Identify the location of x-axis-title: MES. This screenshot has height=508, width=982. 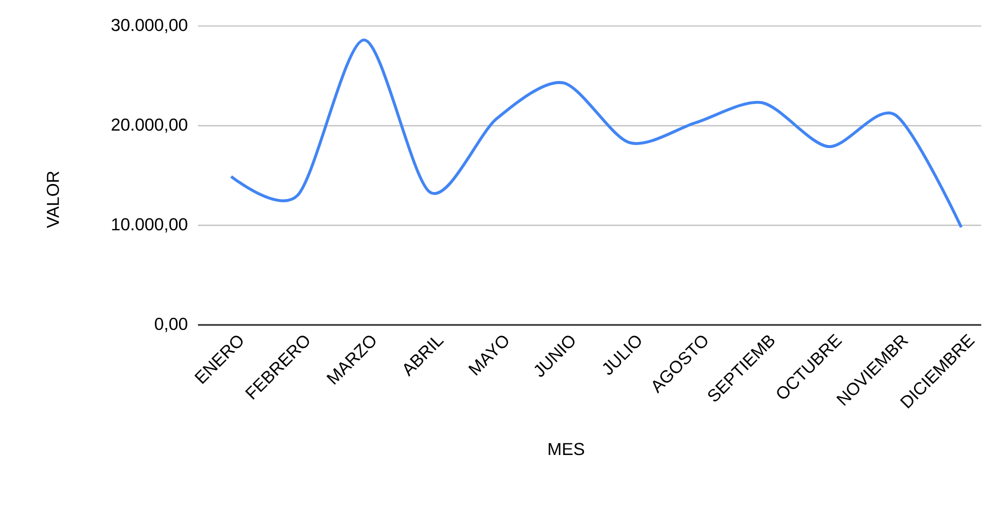
(566, 449).